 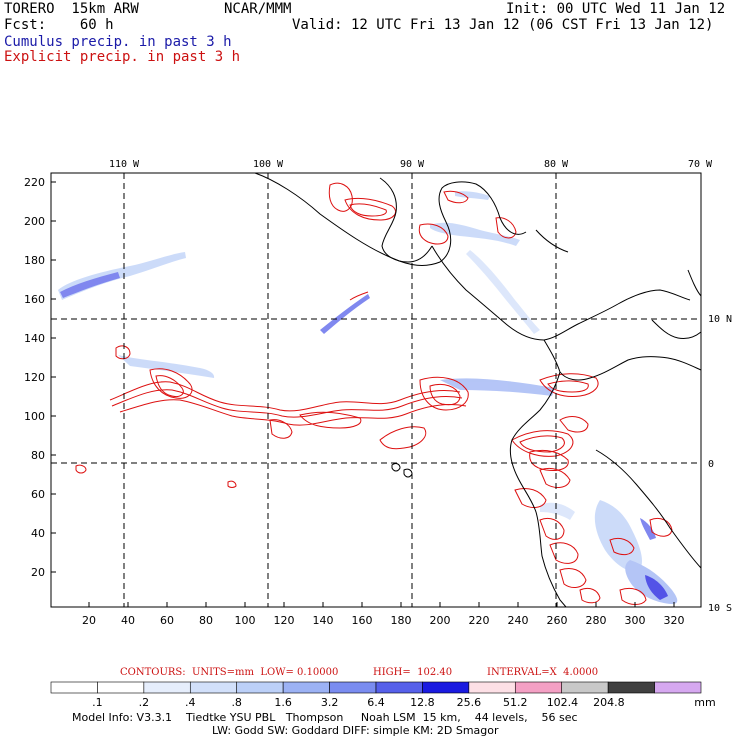 What do you see at coordinates (167, 620) in the screenshot?
I see `x-tick-label: 60` at bounding box center [167, 620].